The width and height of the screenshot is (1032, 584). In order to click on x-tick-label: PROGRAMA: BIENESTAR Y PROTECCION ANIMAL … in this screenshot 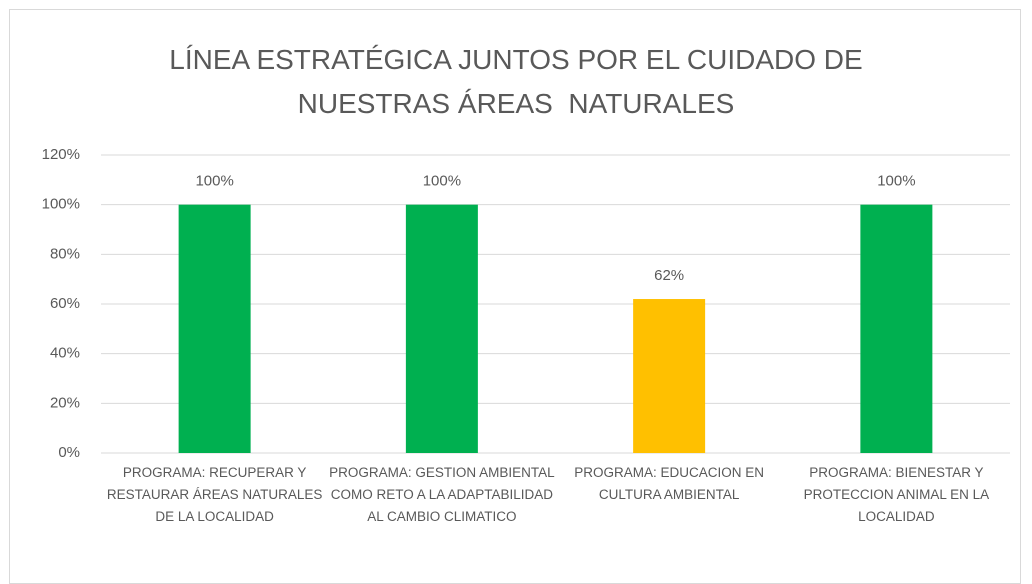, I will do `click(896, 494)`.